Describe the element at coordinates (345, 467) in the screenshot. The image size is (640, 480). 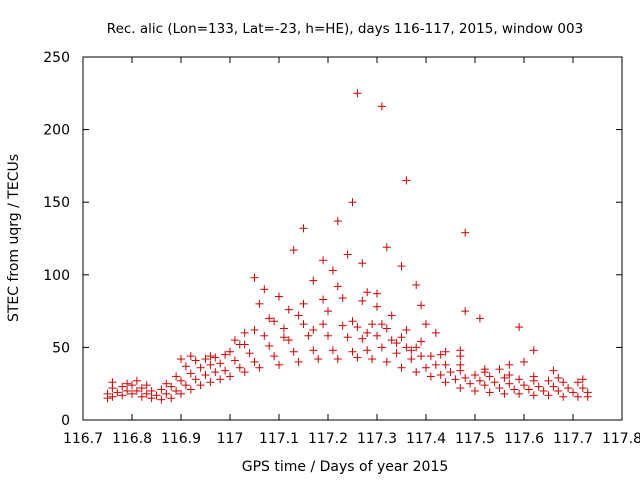
I see `x-axis-label: GPS time / Days of year 2015` at that location.